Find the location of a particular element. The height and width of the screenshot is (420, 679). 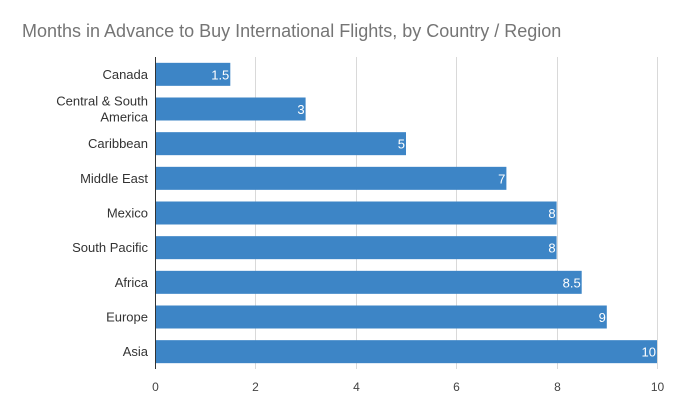

category-label: South Pacific is located at coordinates (110, 247).